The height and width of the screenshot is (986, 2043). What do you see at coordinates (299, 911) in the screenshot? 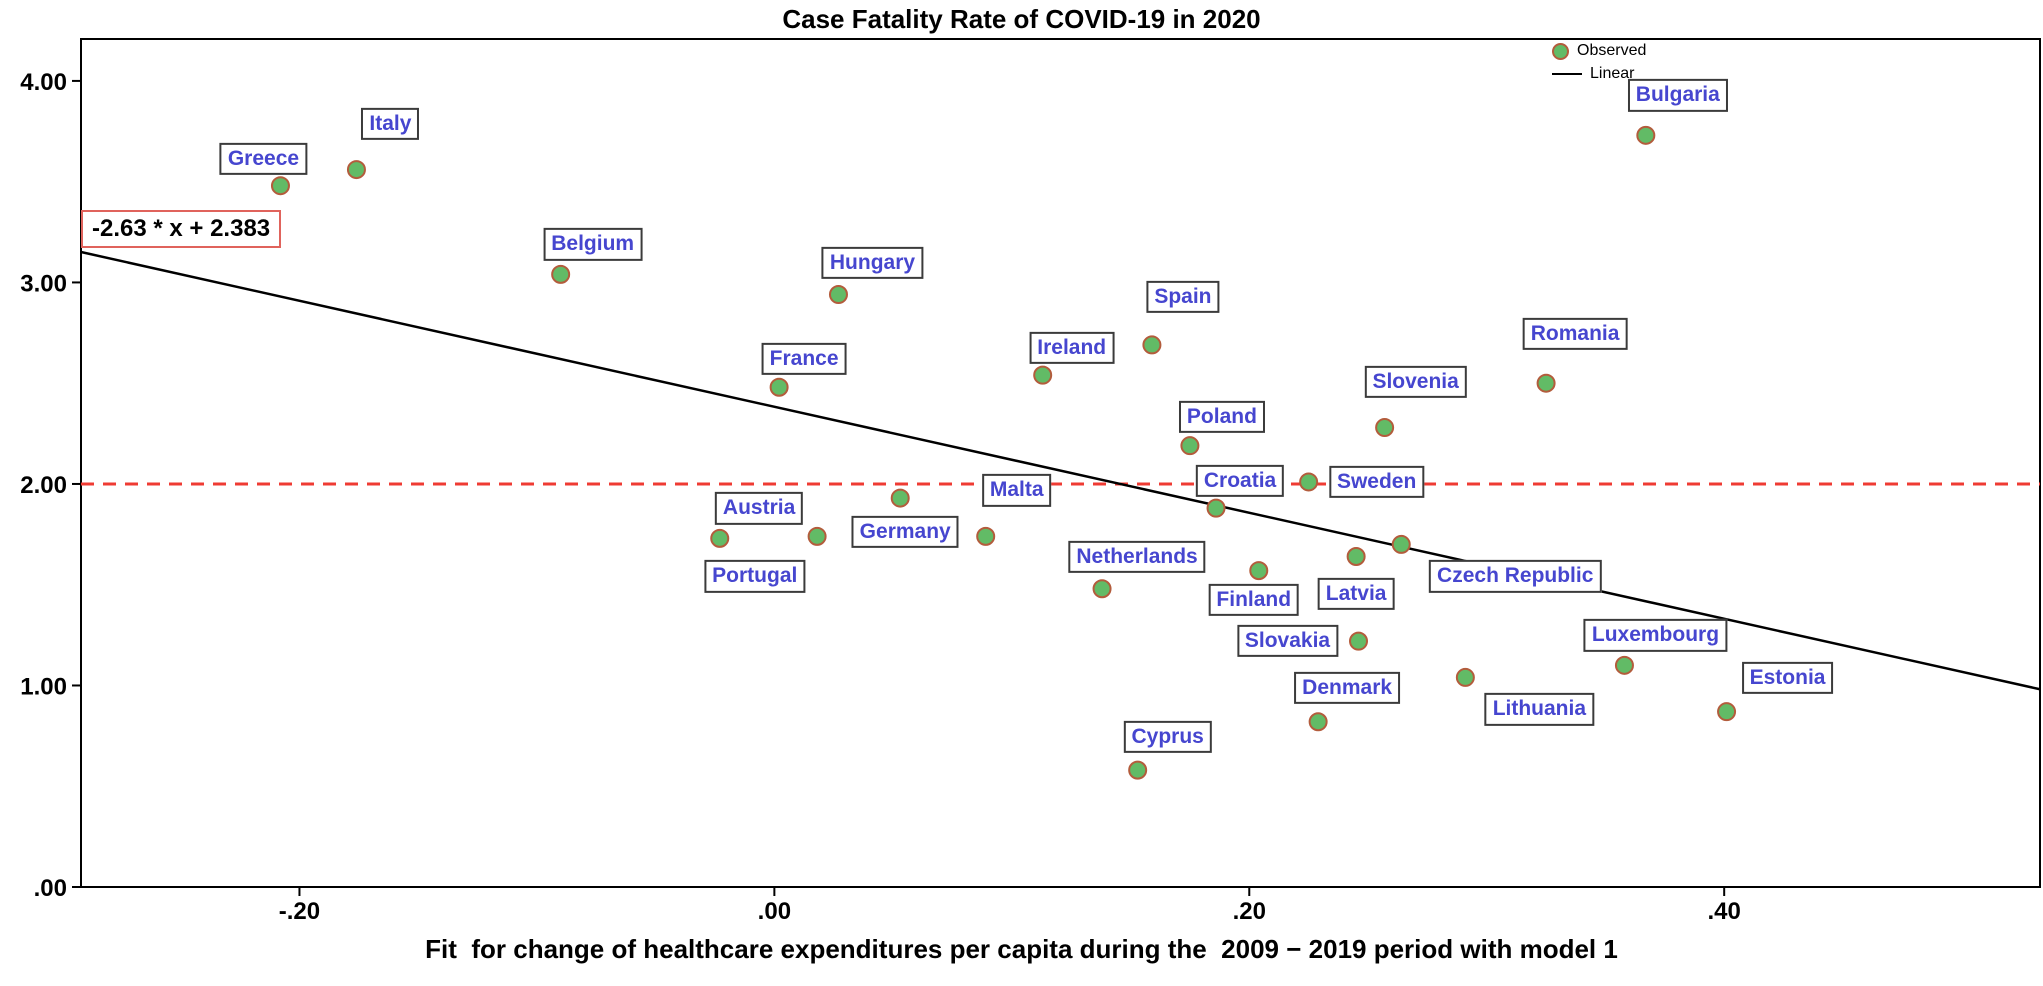
I see `x-tick-label: -.20` at bounding box center [299, 911].